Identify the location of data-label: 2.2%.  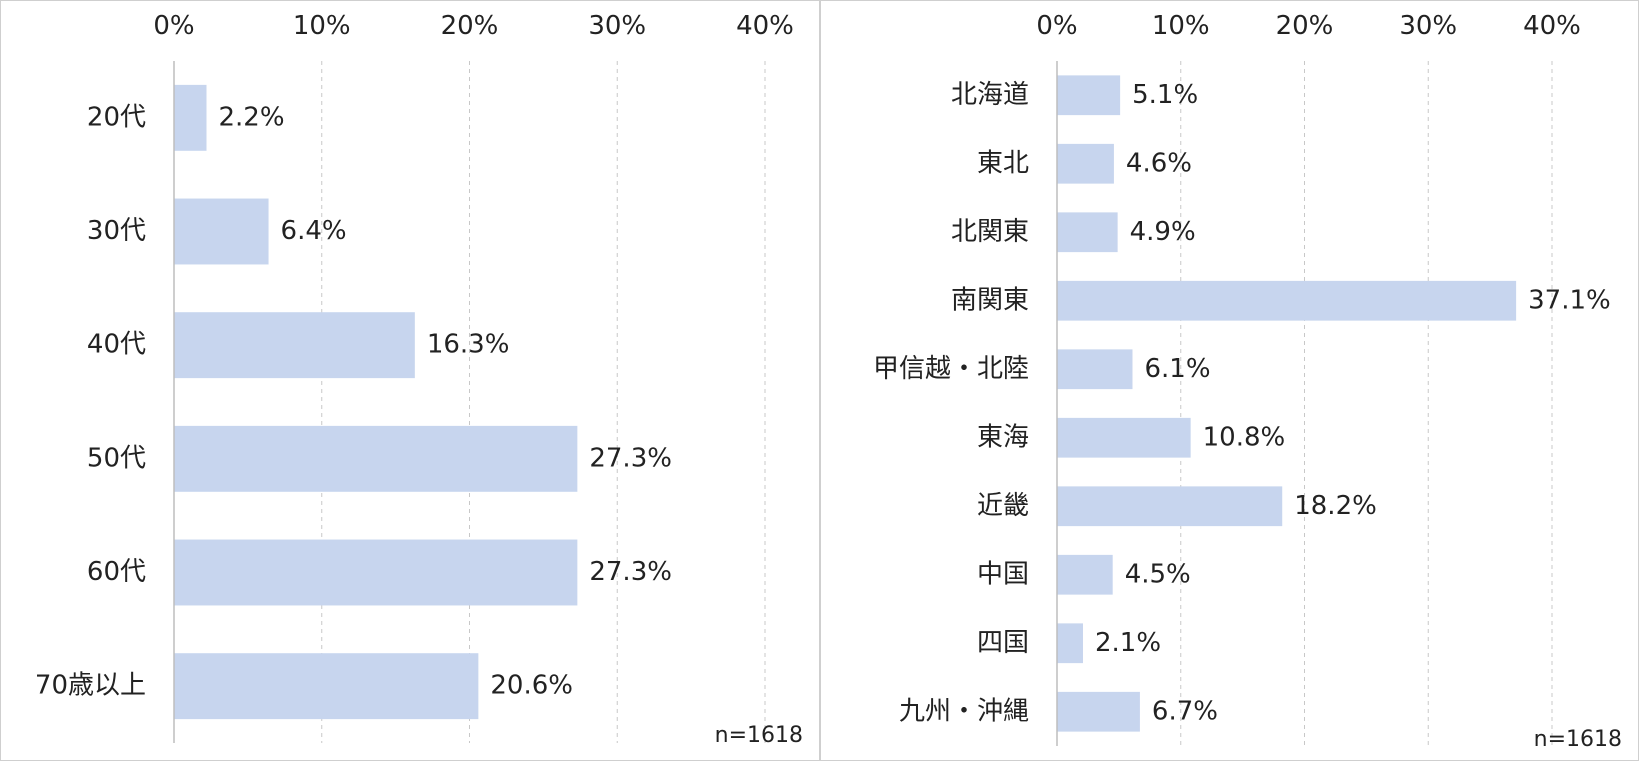
(252, 117).